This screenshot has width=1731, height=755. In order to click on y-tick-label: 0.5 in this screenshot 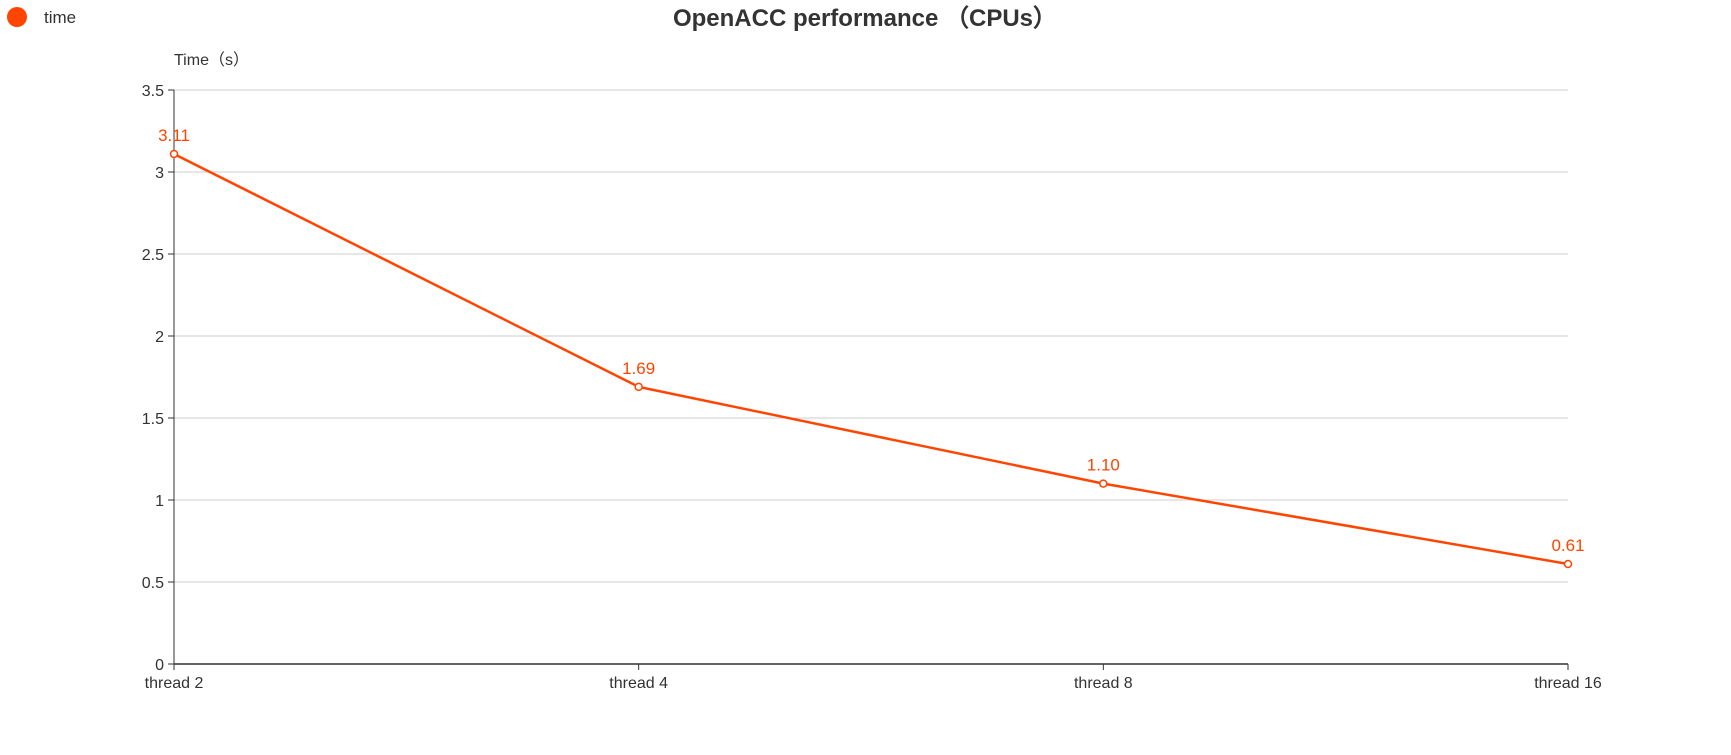, I will do `click(153, 583)`.